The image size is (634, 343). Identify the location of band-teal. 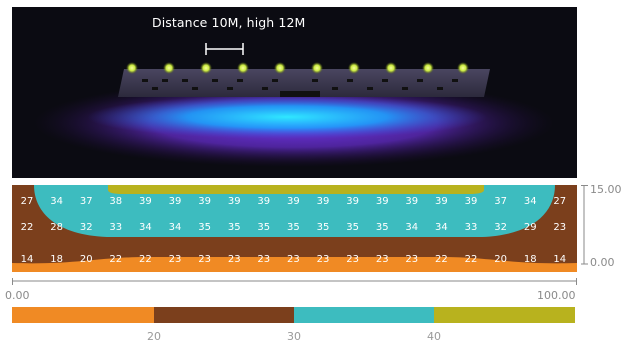
(294, 211).